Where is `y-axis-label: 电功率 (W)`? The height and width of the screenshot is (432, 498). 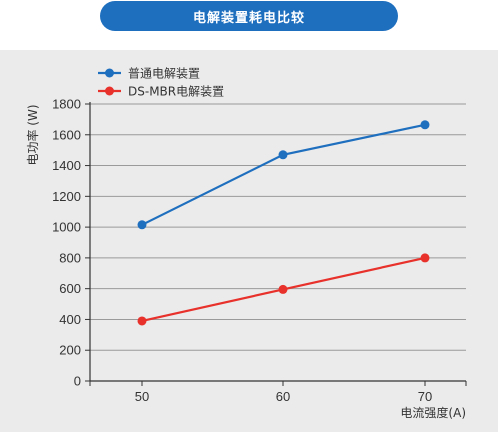 y-axis-label: 电功率 (W) is located at coordinates (32, 134).